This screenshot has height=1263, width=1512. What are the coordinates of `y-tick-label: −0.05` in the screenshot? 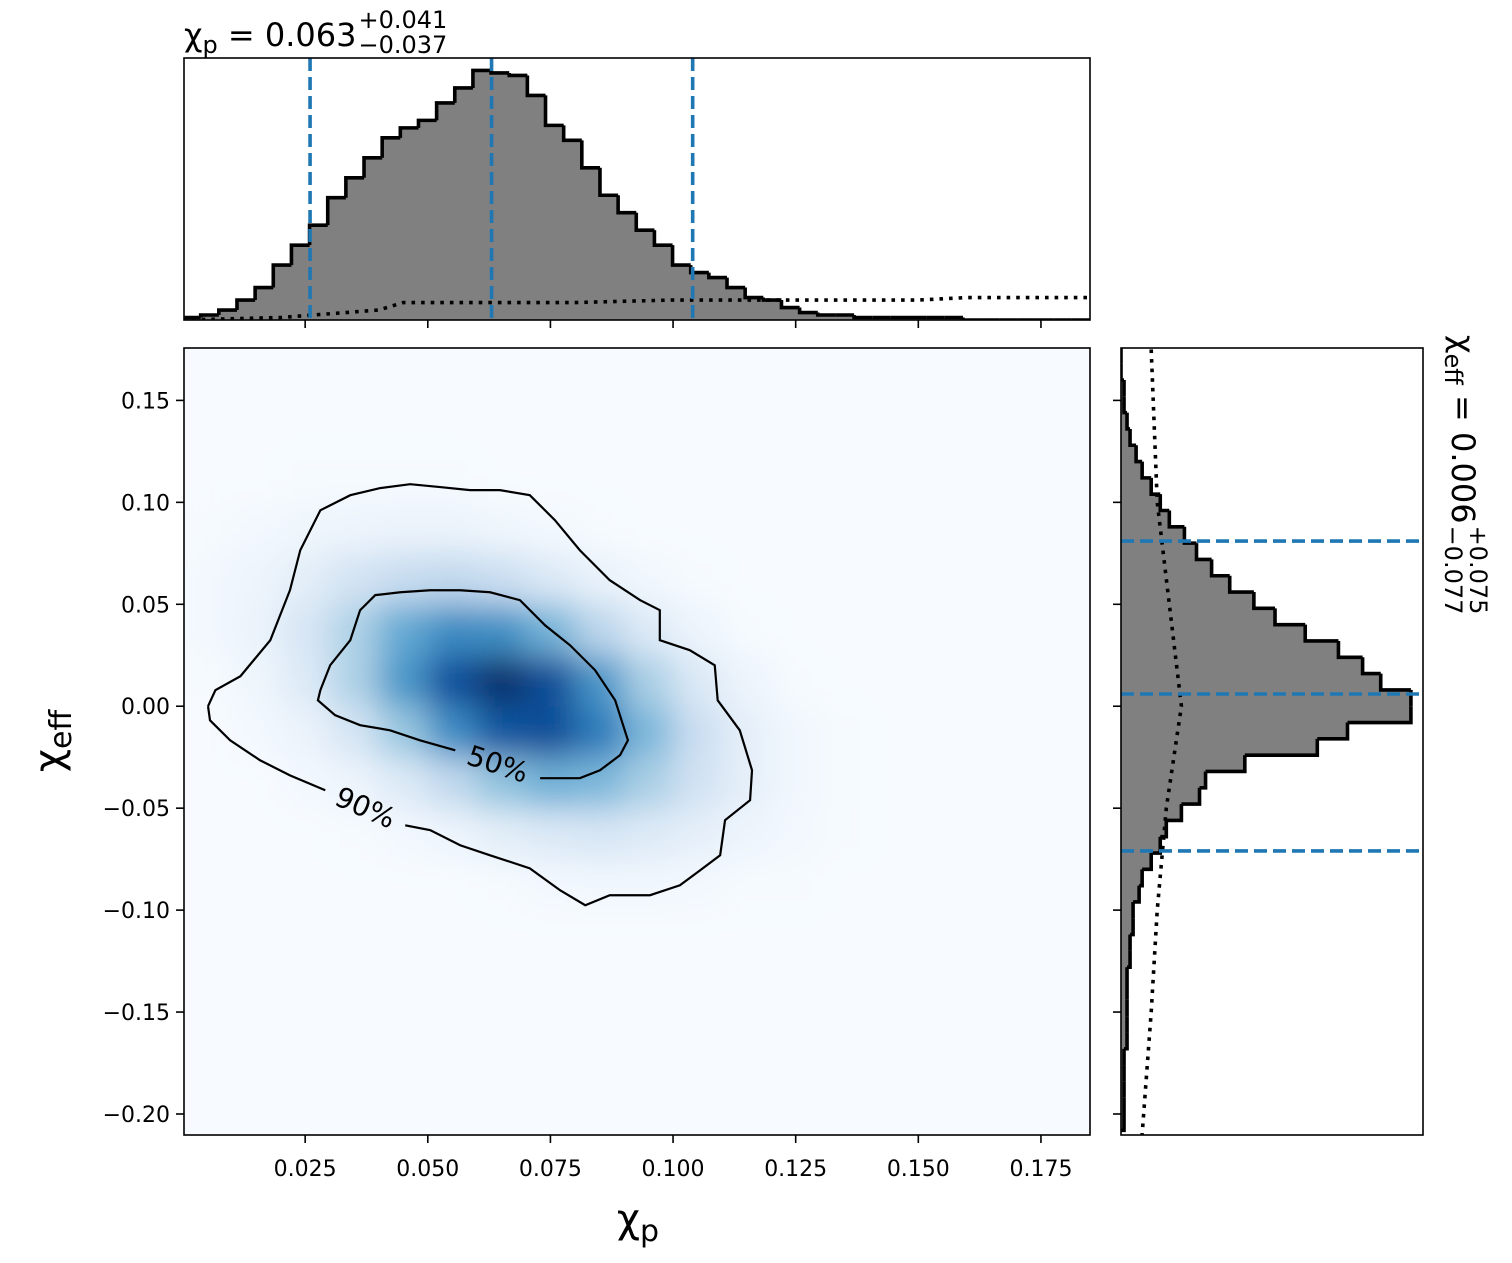 It's located at (136, 809).